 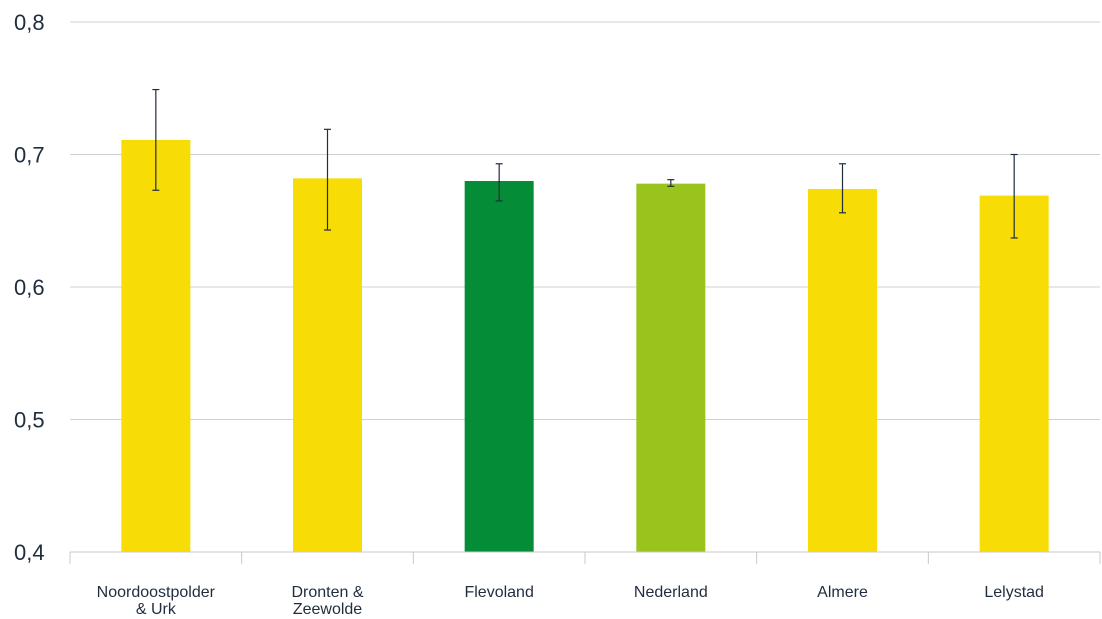 What do you see at coordinates (1014, 592) in the screenshot?
I see `x-tick-label: Lelystad` at bounding box center [1014, 592].